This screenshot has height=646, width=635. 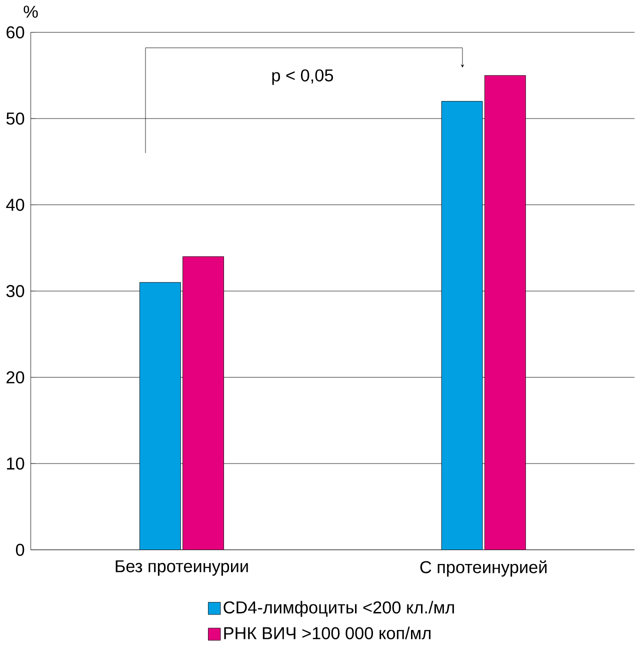 What do you see at coordinates (15, 32) in the screenshot?
I see `y-tick-label: 60` at bounding box center [15, 32].